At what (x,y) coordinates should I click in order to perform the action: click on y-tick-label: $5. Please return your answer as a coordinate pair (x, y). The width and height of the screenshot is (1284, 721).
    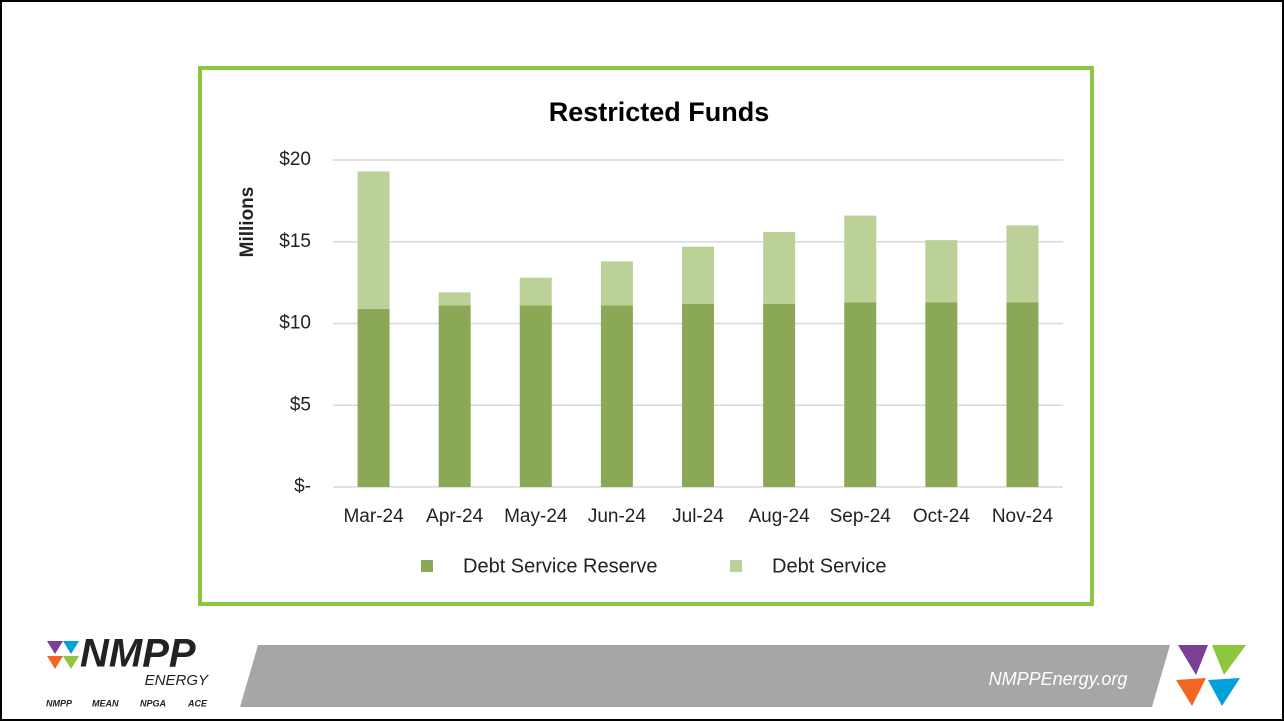
    Looking at the image, I should click on (300, 404).